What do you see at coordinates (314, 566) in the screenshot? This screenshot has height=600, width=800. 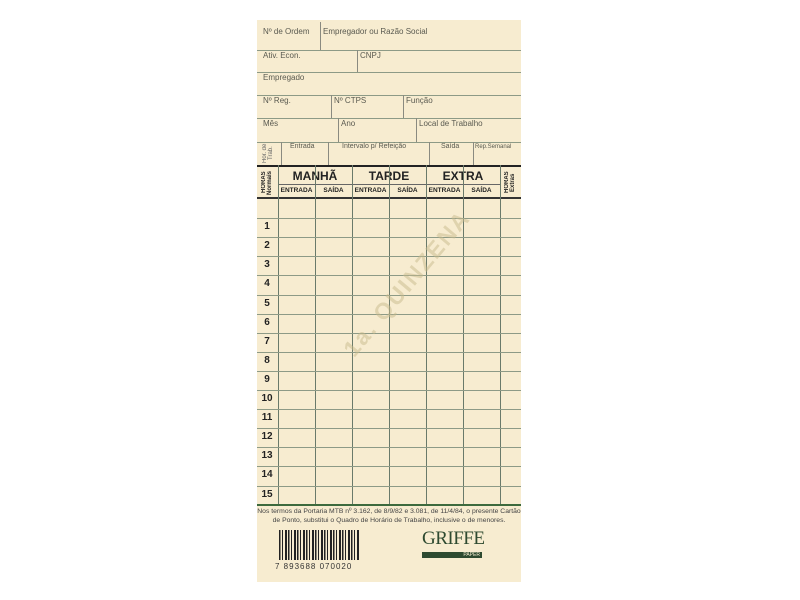 I see `barcode-number: 7 893688 070020` at bounding box center [314, 566].